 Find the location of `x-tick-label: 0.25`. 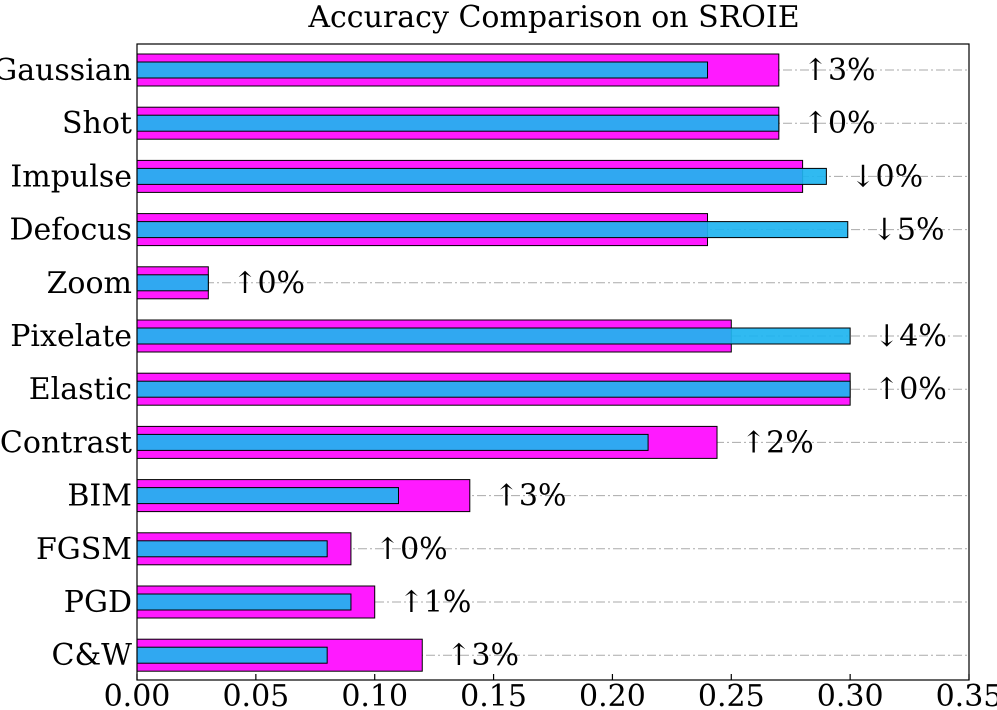

x-tick-label: 0.25 is located at coordinates (731, 694).